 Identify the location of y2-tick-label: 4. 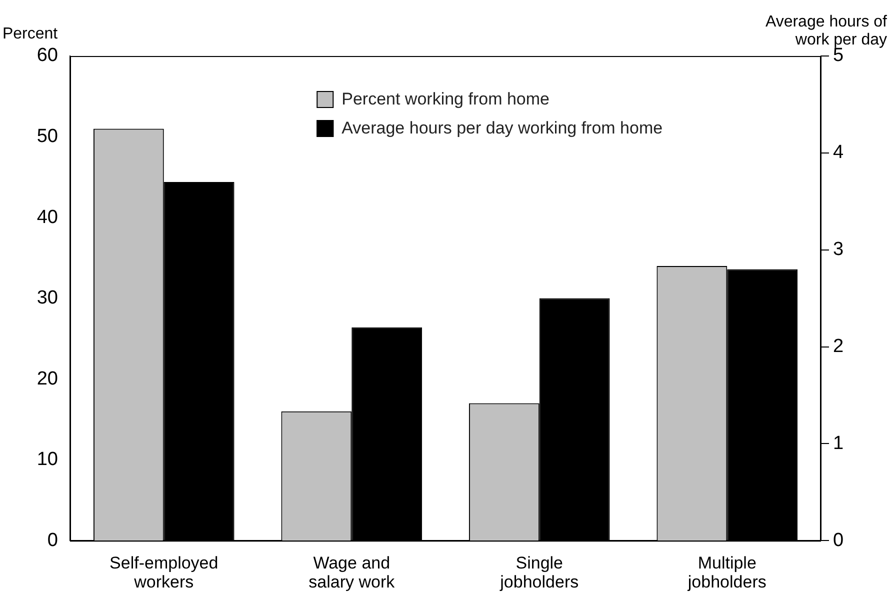
(838, 153).